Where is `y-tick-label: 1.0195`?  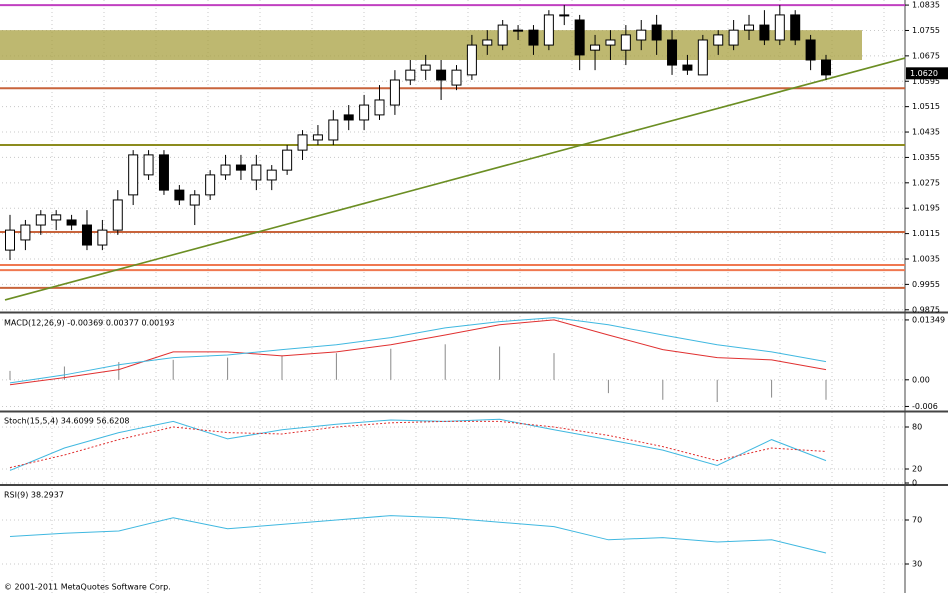
y-tick-label: 1.0195 is located at coordinates (926, 208).